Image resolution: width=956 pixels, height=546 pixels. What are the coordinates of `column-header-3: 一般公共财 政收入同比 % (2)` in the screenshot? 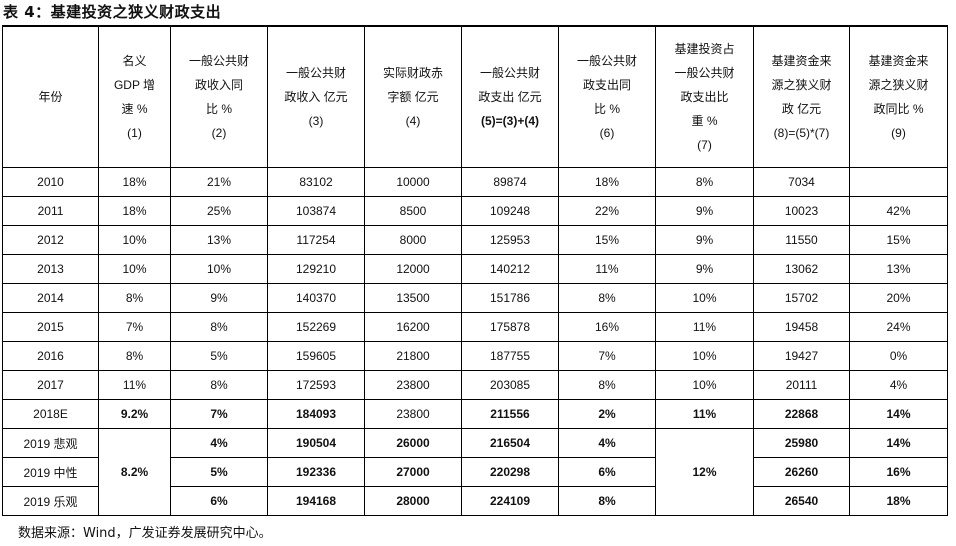 It's located at (219, 96).